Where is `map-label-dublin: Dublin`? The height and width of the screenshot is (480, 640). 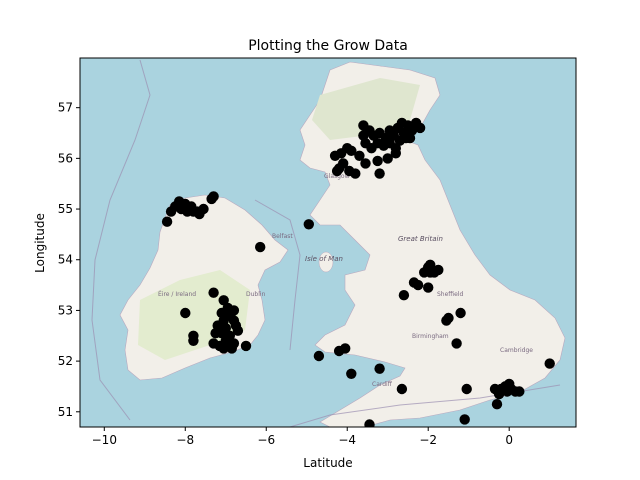
map-label-dublin: Dublin is located at coordinates (256, 294).